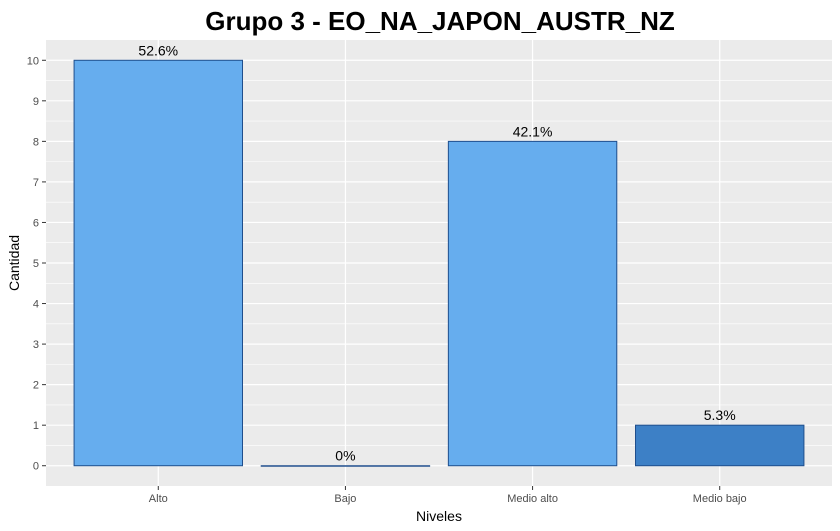 This screenshot has height=531, width=840. Describe the element at coordinates (36, 183) in the screenshot. I see `y-tick-label: 7` at that location.